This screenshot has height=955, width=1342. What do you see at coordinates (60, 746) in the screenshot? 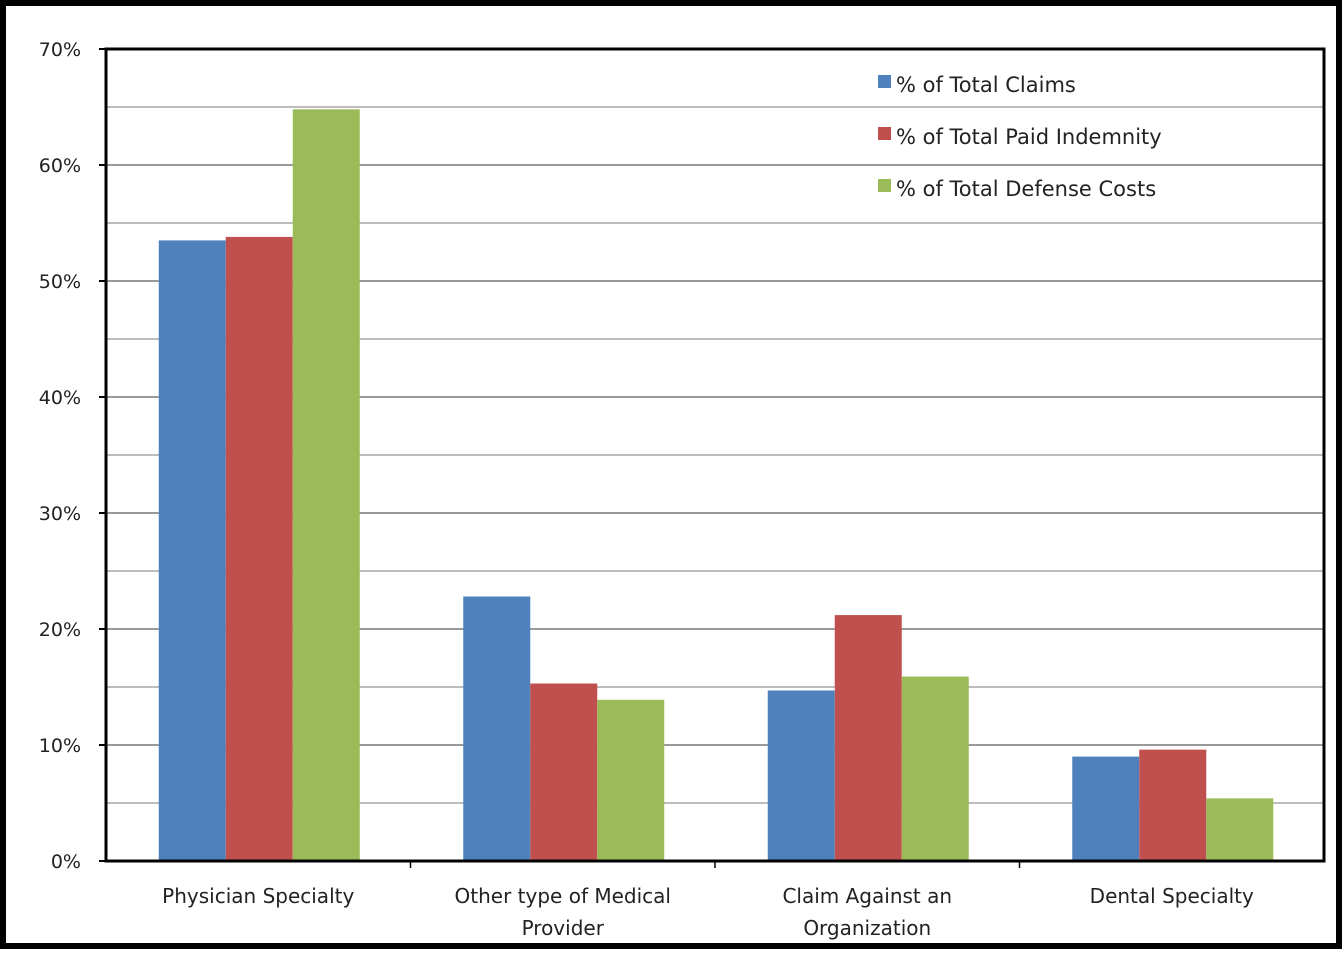
I see `y-tick-label: 10%` at bounding box center [60, 746].